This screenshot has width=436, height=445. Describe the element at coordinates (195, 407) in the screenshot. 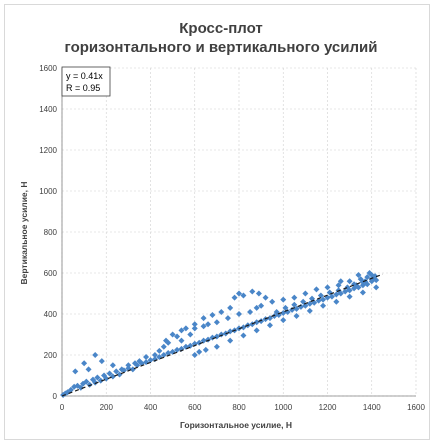

I see `x-tick-label-3: 600` at that location.